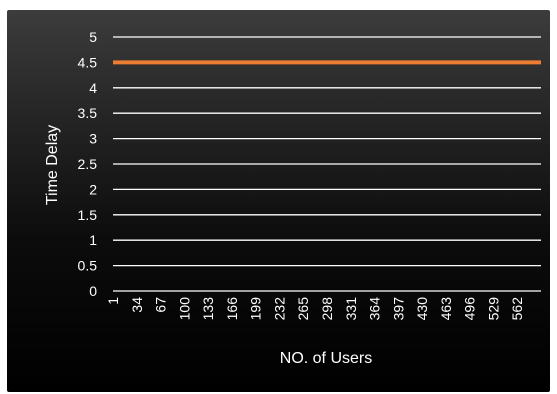 The width and height of the screenshot is (557, 394). Describe the element at coordinates (93, 291) in the screenshot. I see `y-tick-label: 0` at that location.